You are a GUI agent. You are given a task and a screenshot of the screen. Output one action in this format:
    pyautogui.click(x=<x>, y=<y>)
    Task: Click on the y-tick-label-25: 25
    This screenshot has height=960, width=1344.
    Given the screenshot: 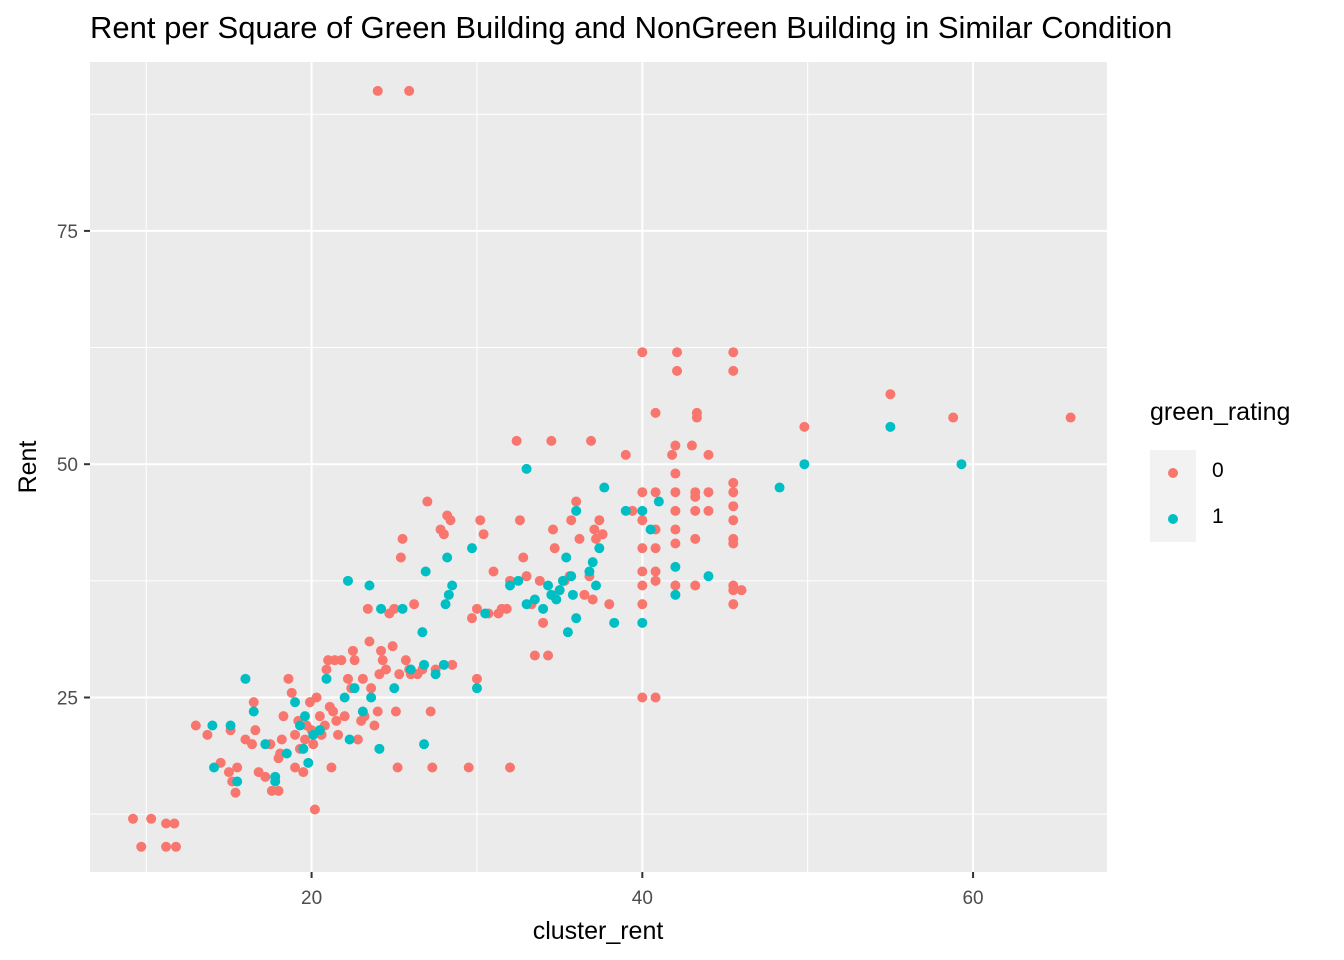 What is the action you would take?
    pyautogui.click(x=67, y=698)
    